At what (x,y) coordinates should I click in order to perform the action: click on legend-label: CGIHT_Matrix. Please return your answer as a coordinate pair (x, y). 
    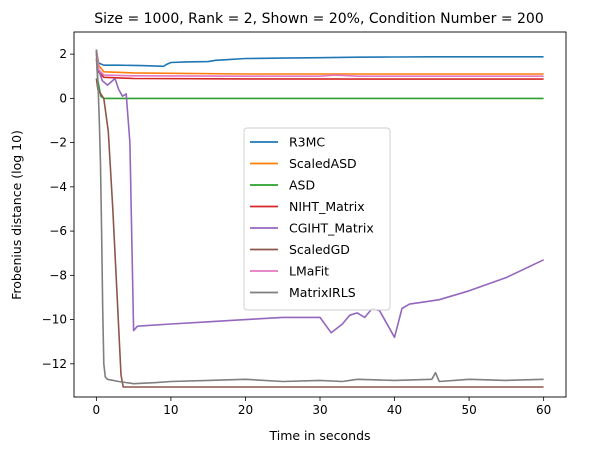
    Looking at the image, I should click on (331, 228).